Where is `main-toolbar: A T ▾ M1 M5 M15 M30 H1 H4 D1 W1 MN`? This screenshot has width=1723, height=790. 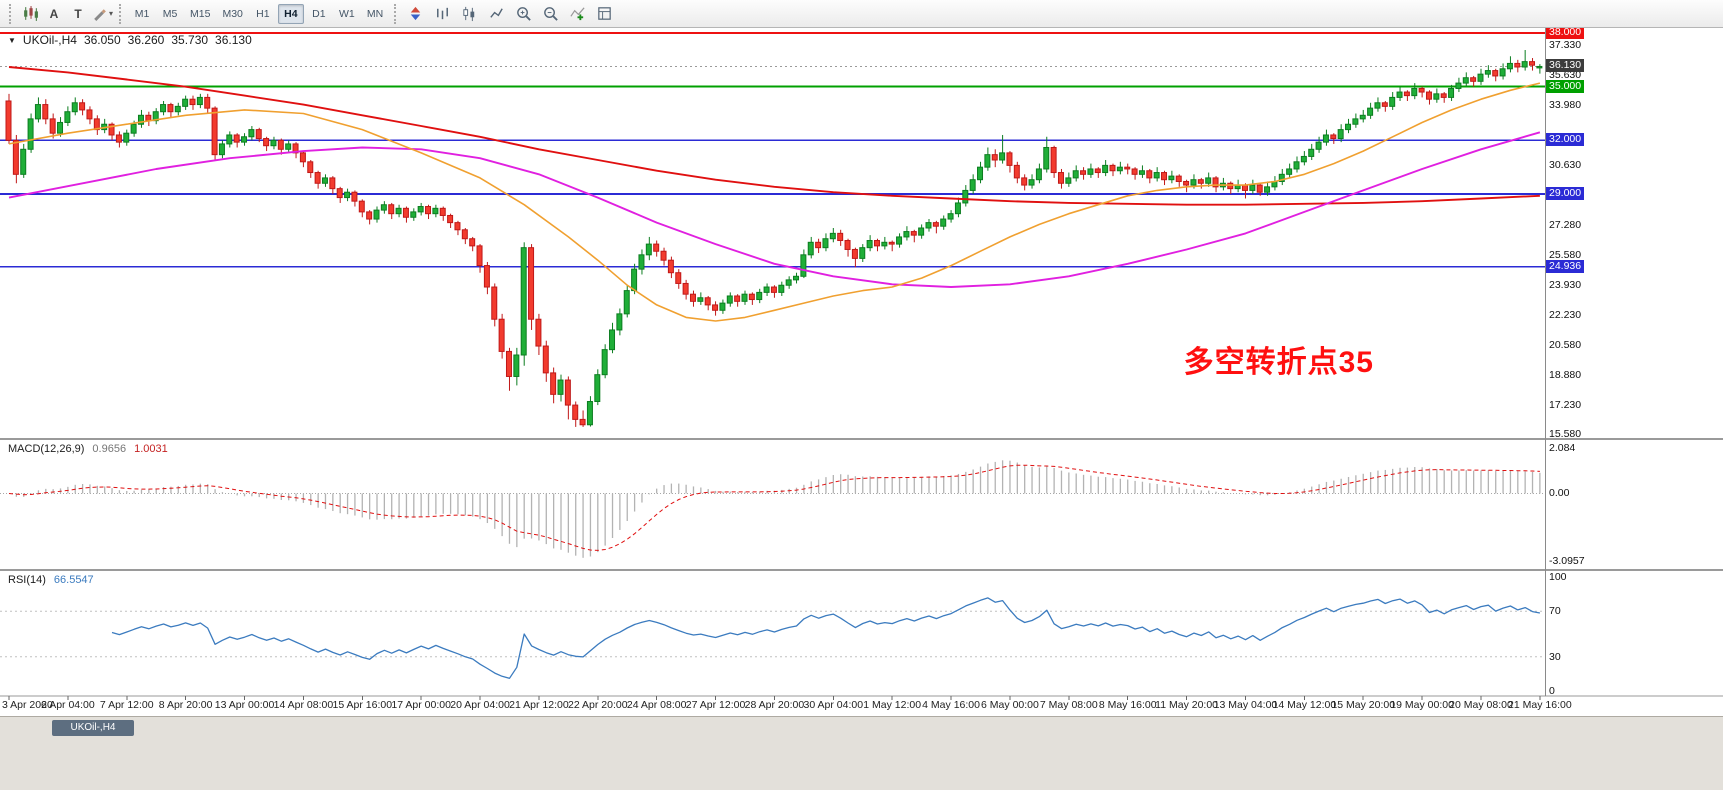
main-toolbar: A T ▾ M1 M5 M15 M30 H1 H4 D1 W1 MN is located at coordinates (861, 14).